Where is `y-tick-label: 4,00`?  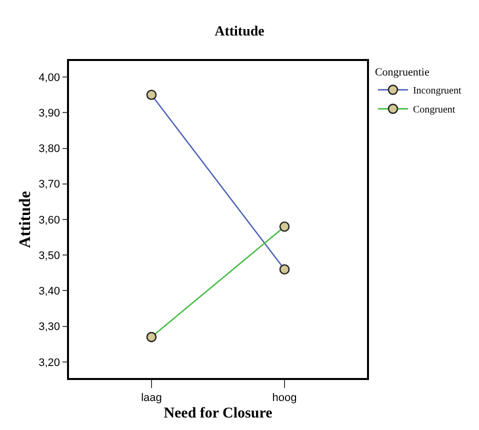
y-tick-label: 4,00 is located at coordinates (49, 78).